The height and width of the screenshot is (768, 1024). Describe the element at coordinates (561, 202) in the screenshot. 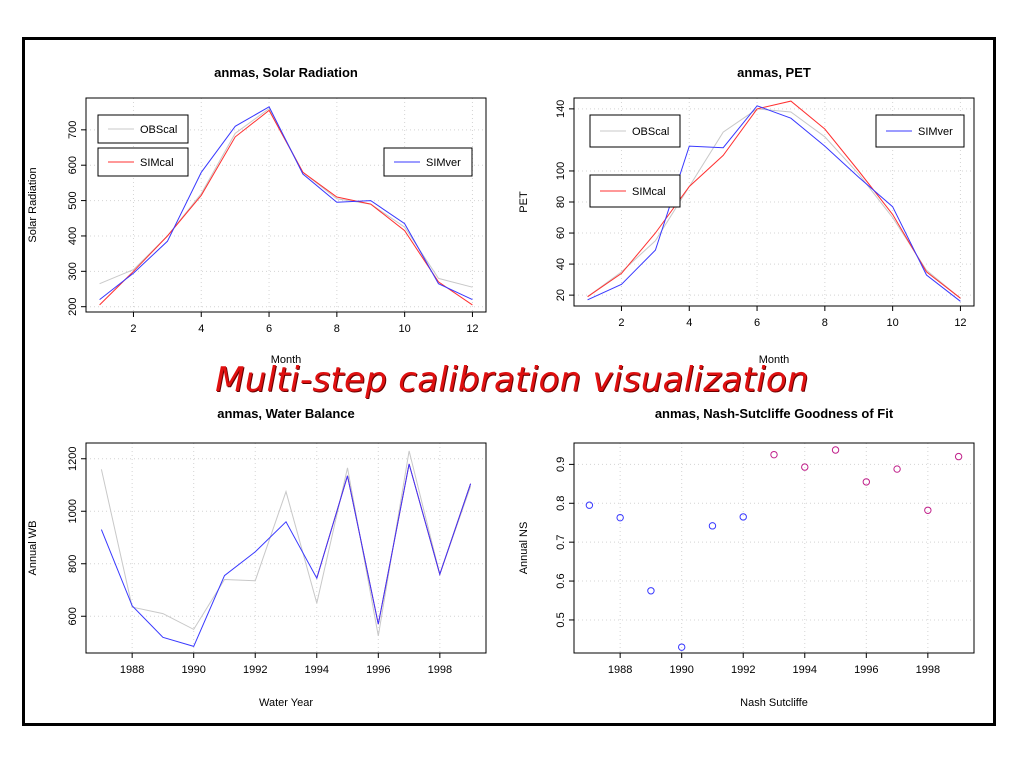

I see `y-tick-label: 80` at that location.